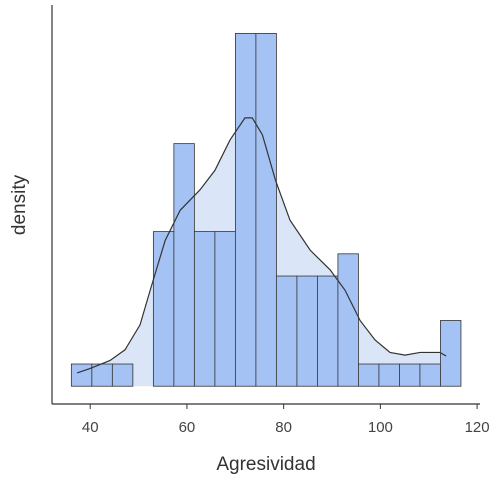  I want to click on x-tick-label: 40, so click(90, 427).